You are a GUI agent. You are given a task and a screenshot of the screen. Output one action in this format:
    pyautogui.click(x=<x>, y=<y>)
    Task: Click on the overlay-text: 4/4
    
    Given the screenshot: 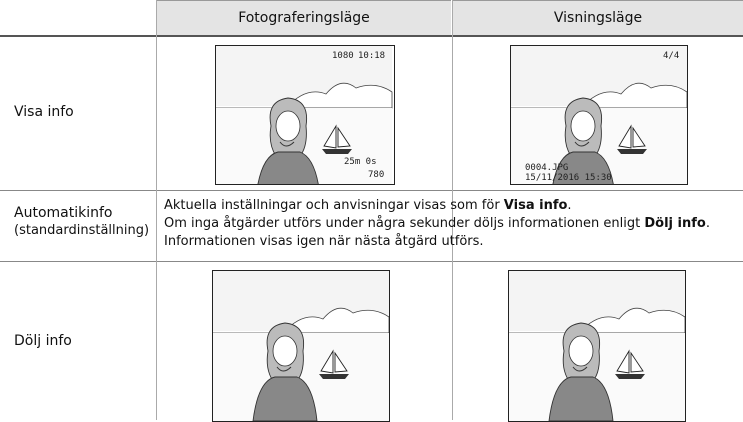 What is the action you would take?
    pyautogui.click(x=671, y=56)
    